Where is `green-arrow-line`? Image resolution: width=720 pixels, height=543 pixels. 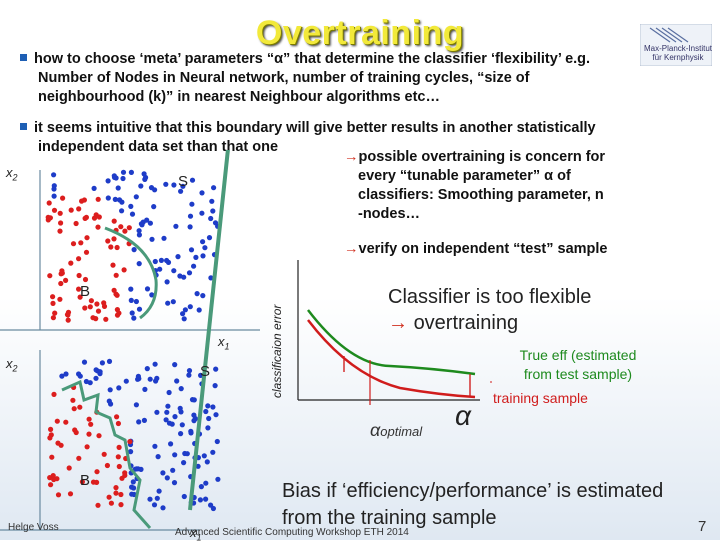
green-arrow-line is located at coordinates (209, 330).